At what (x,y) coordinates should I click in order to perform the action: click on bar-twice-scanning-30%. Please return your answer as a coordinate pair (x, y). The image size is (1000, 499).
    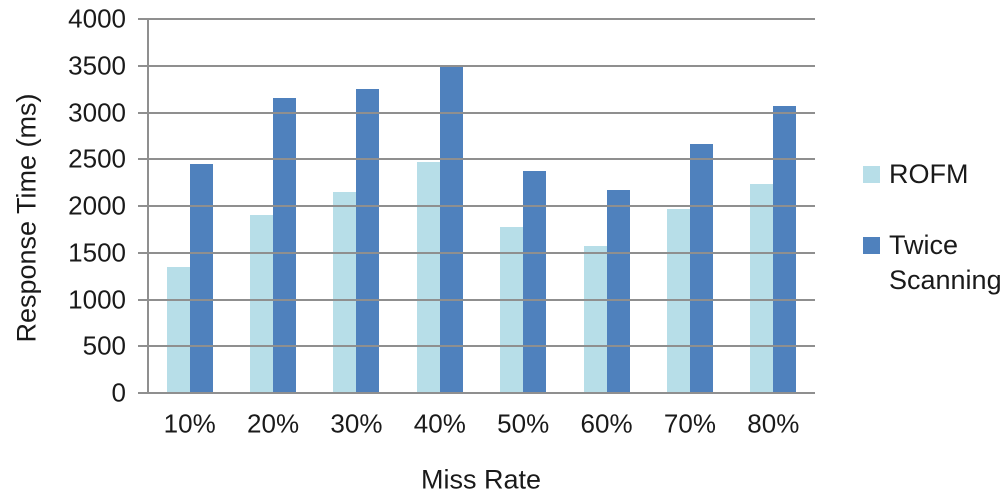
    Looking at the image, I should click on (368, 241).